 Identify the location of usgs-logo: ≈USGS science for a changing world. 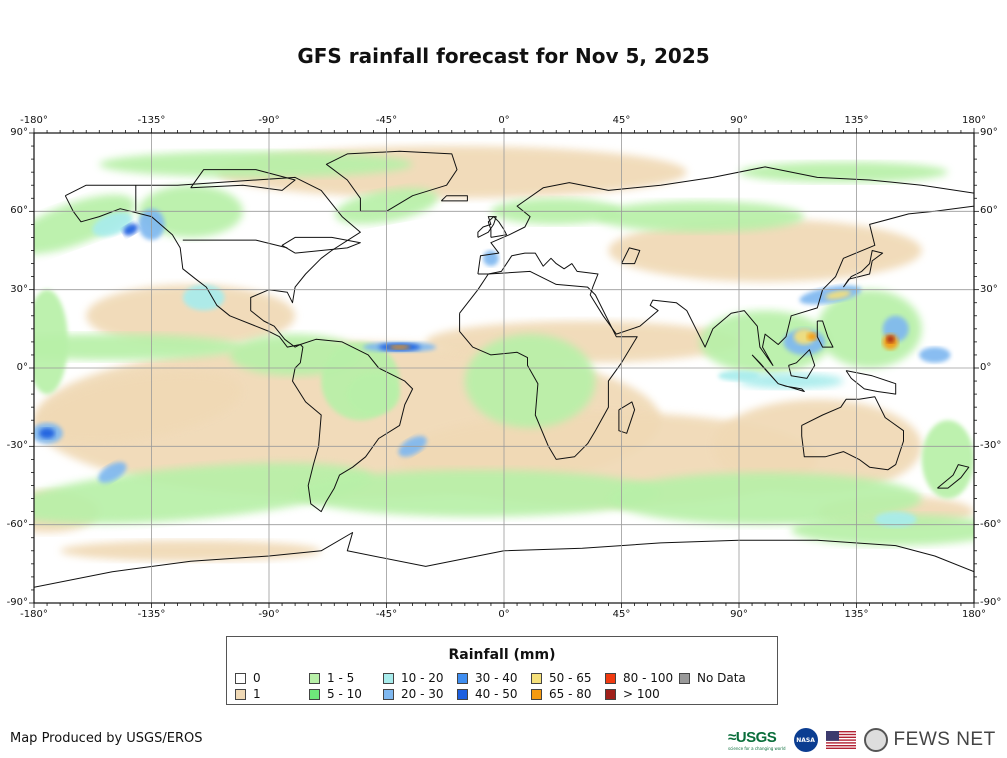
(757, 740).